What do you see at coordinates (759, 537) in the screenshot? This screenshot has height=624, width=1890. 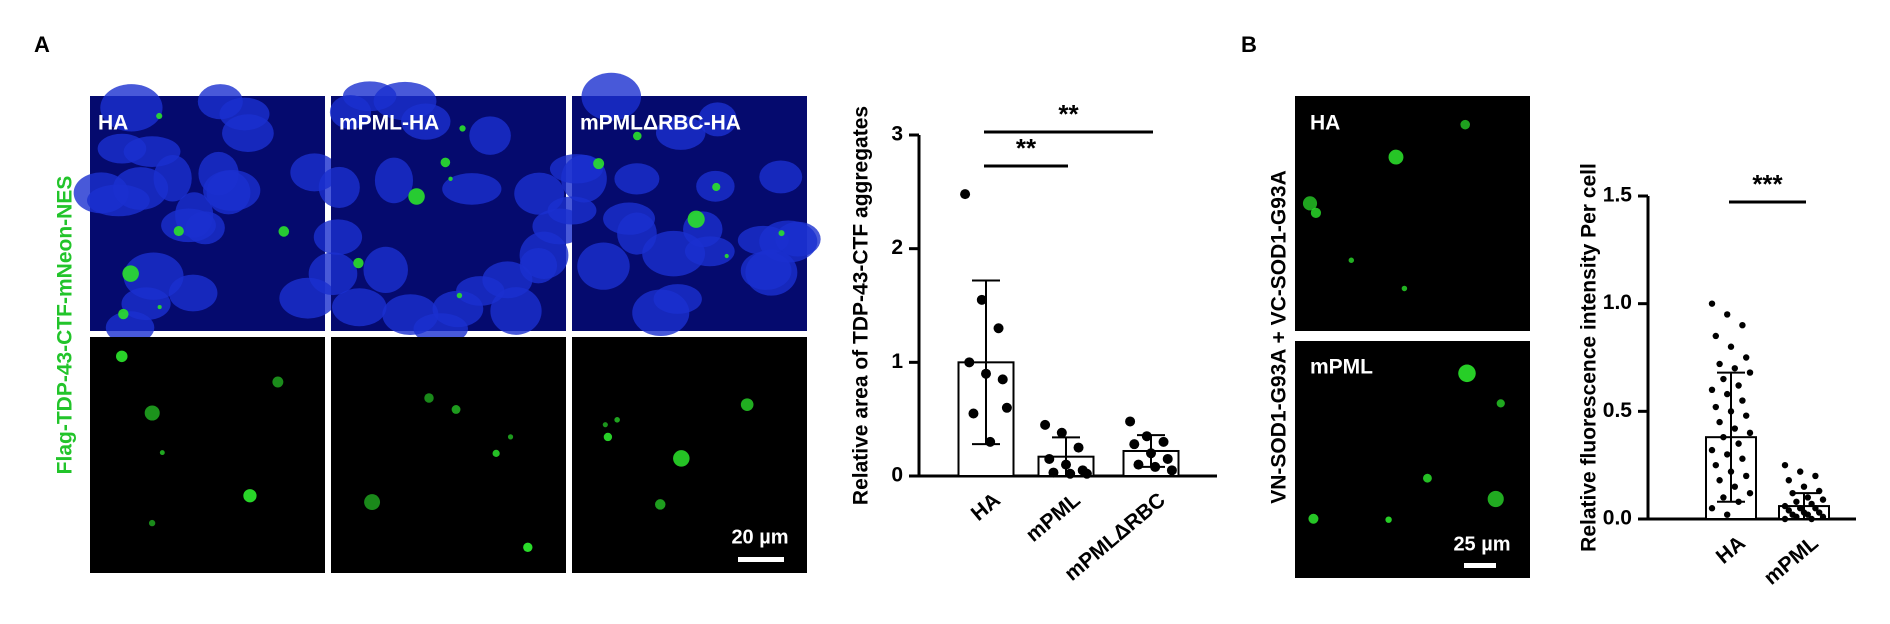 I see `scale-bar-label: 20 µm` at bounding box center [759, 537].